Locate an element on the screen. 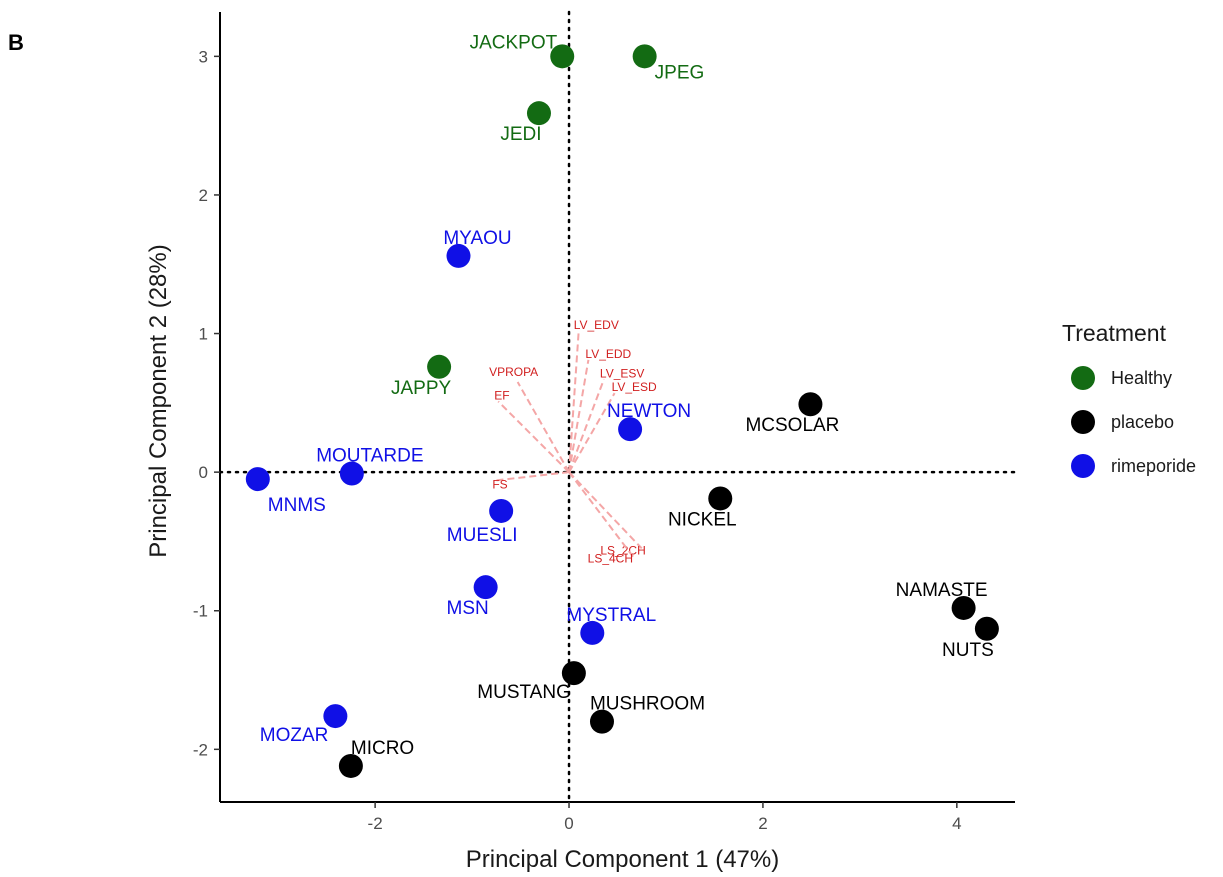 The image size is (1223, 877). y-tick-label-3: 3 is located at coordinates (203, 56).